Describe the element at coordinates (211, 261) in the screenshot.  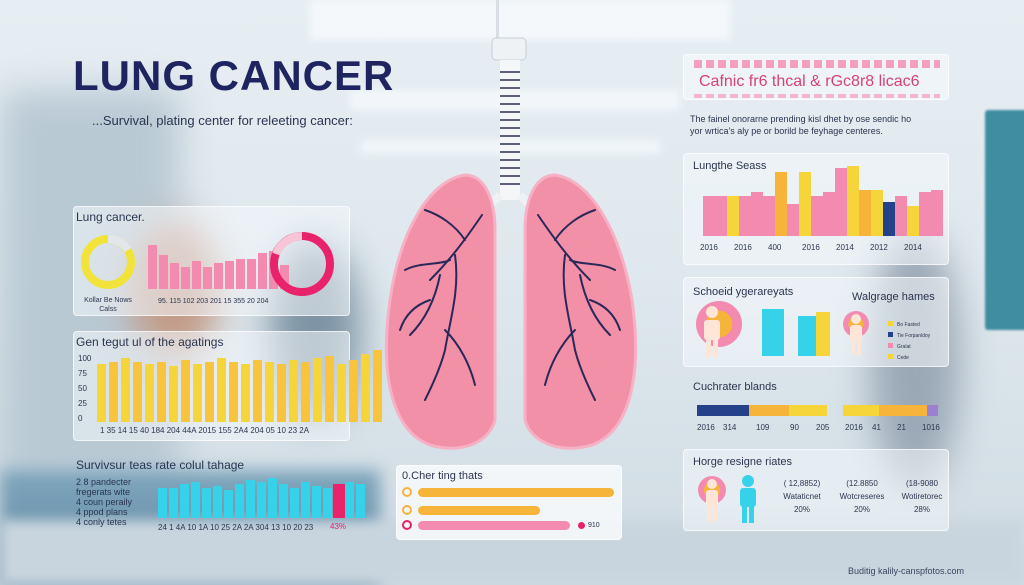
I see `lung-cancer-card` at that location.